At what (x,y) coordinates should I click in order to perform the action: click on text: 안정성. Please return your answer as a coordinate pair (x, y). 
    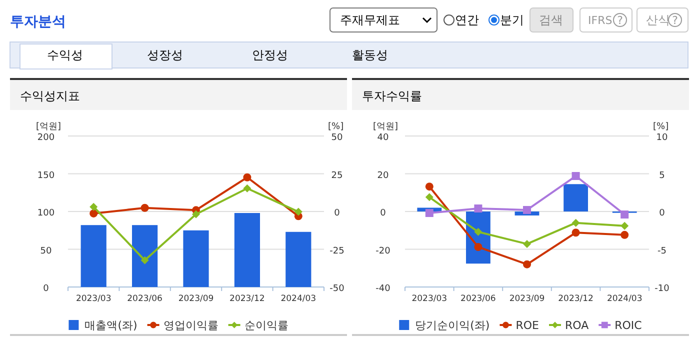
    Looking at the image, I should click on (270, 55).